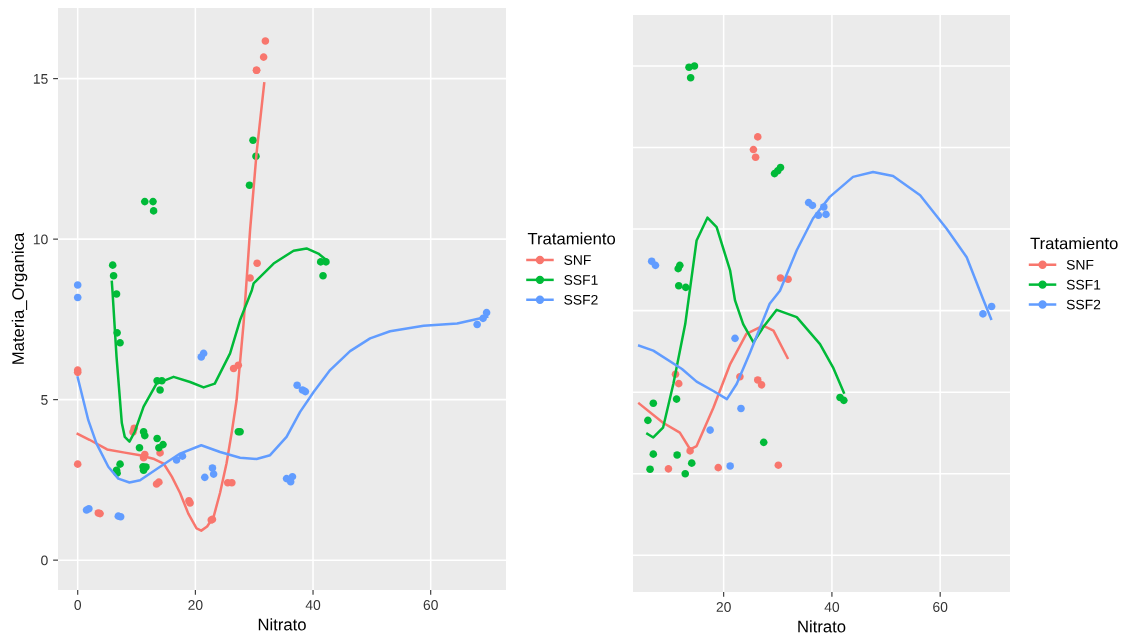 The image size is (1124, 639). Describe the element at coordinates (44, 560) in the screenshot. I see `y-tick-label: 0` at that location.